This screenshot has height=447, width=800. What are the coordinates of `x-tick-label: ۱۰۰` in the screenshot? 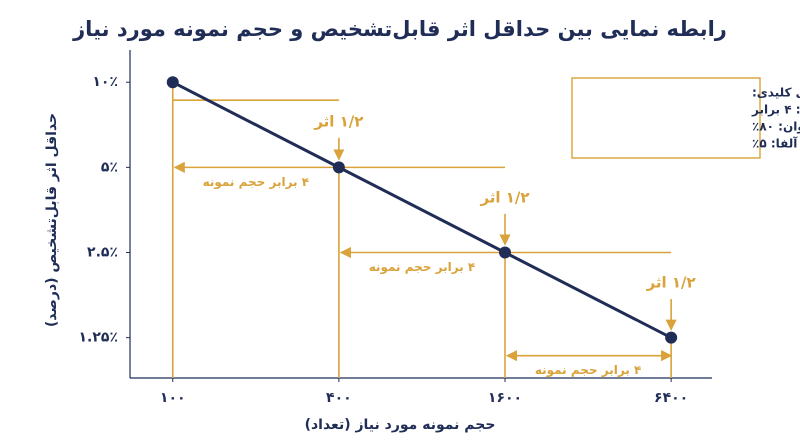 It's located at (173, 398).